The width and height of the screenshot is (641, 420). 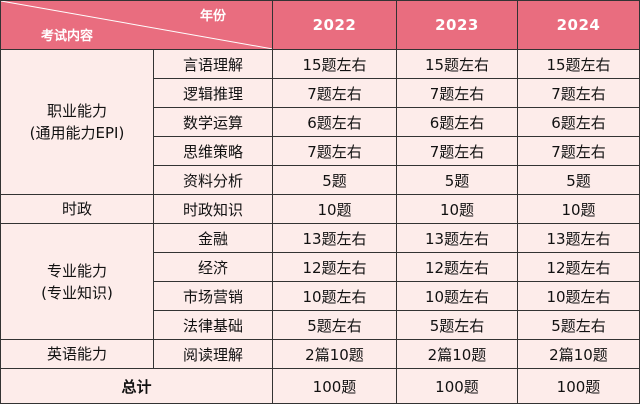 I want to click on year-header-2024: 2024, so click(x=578, y=25).